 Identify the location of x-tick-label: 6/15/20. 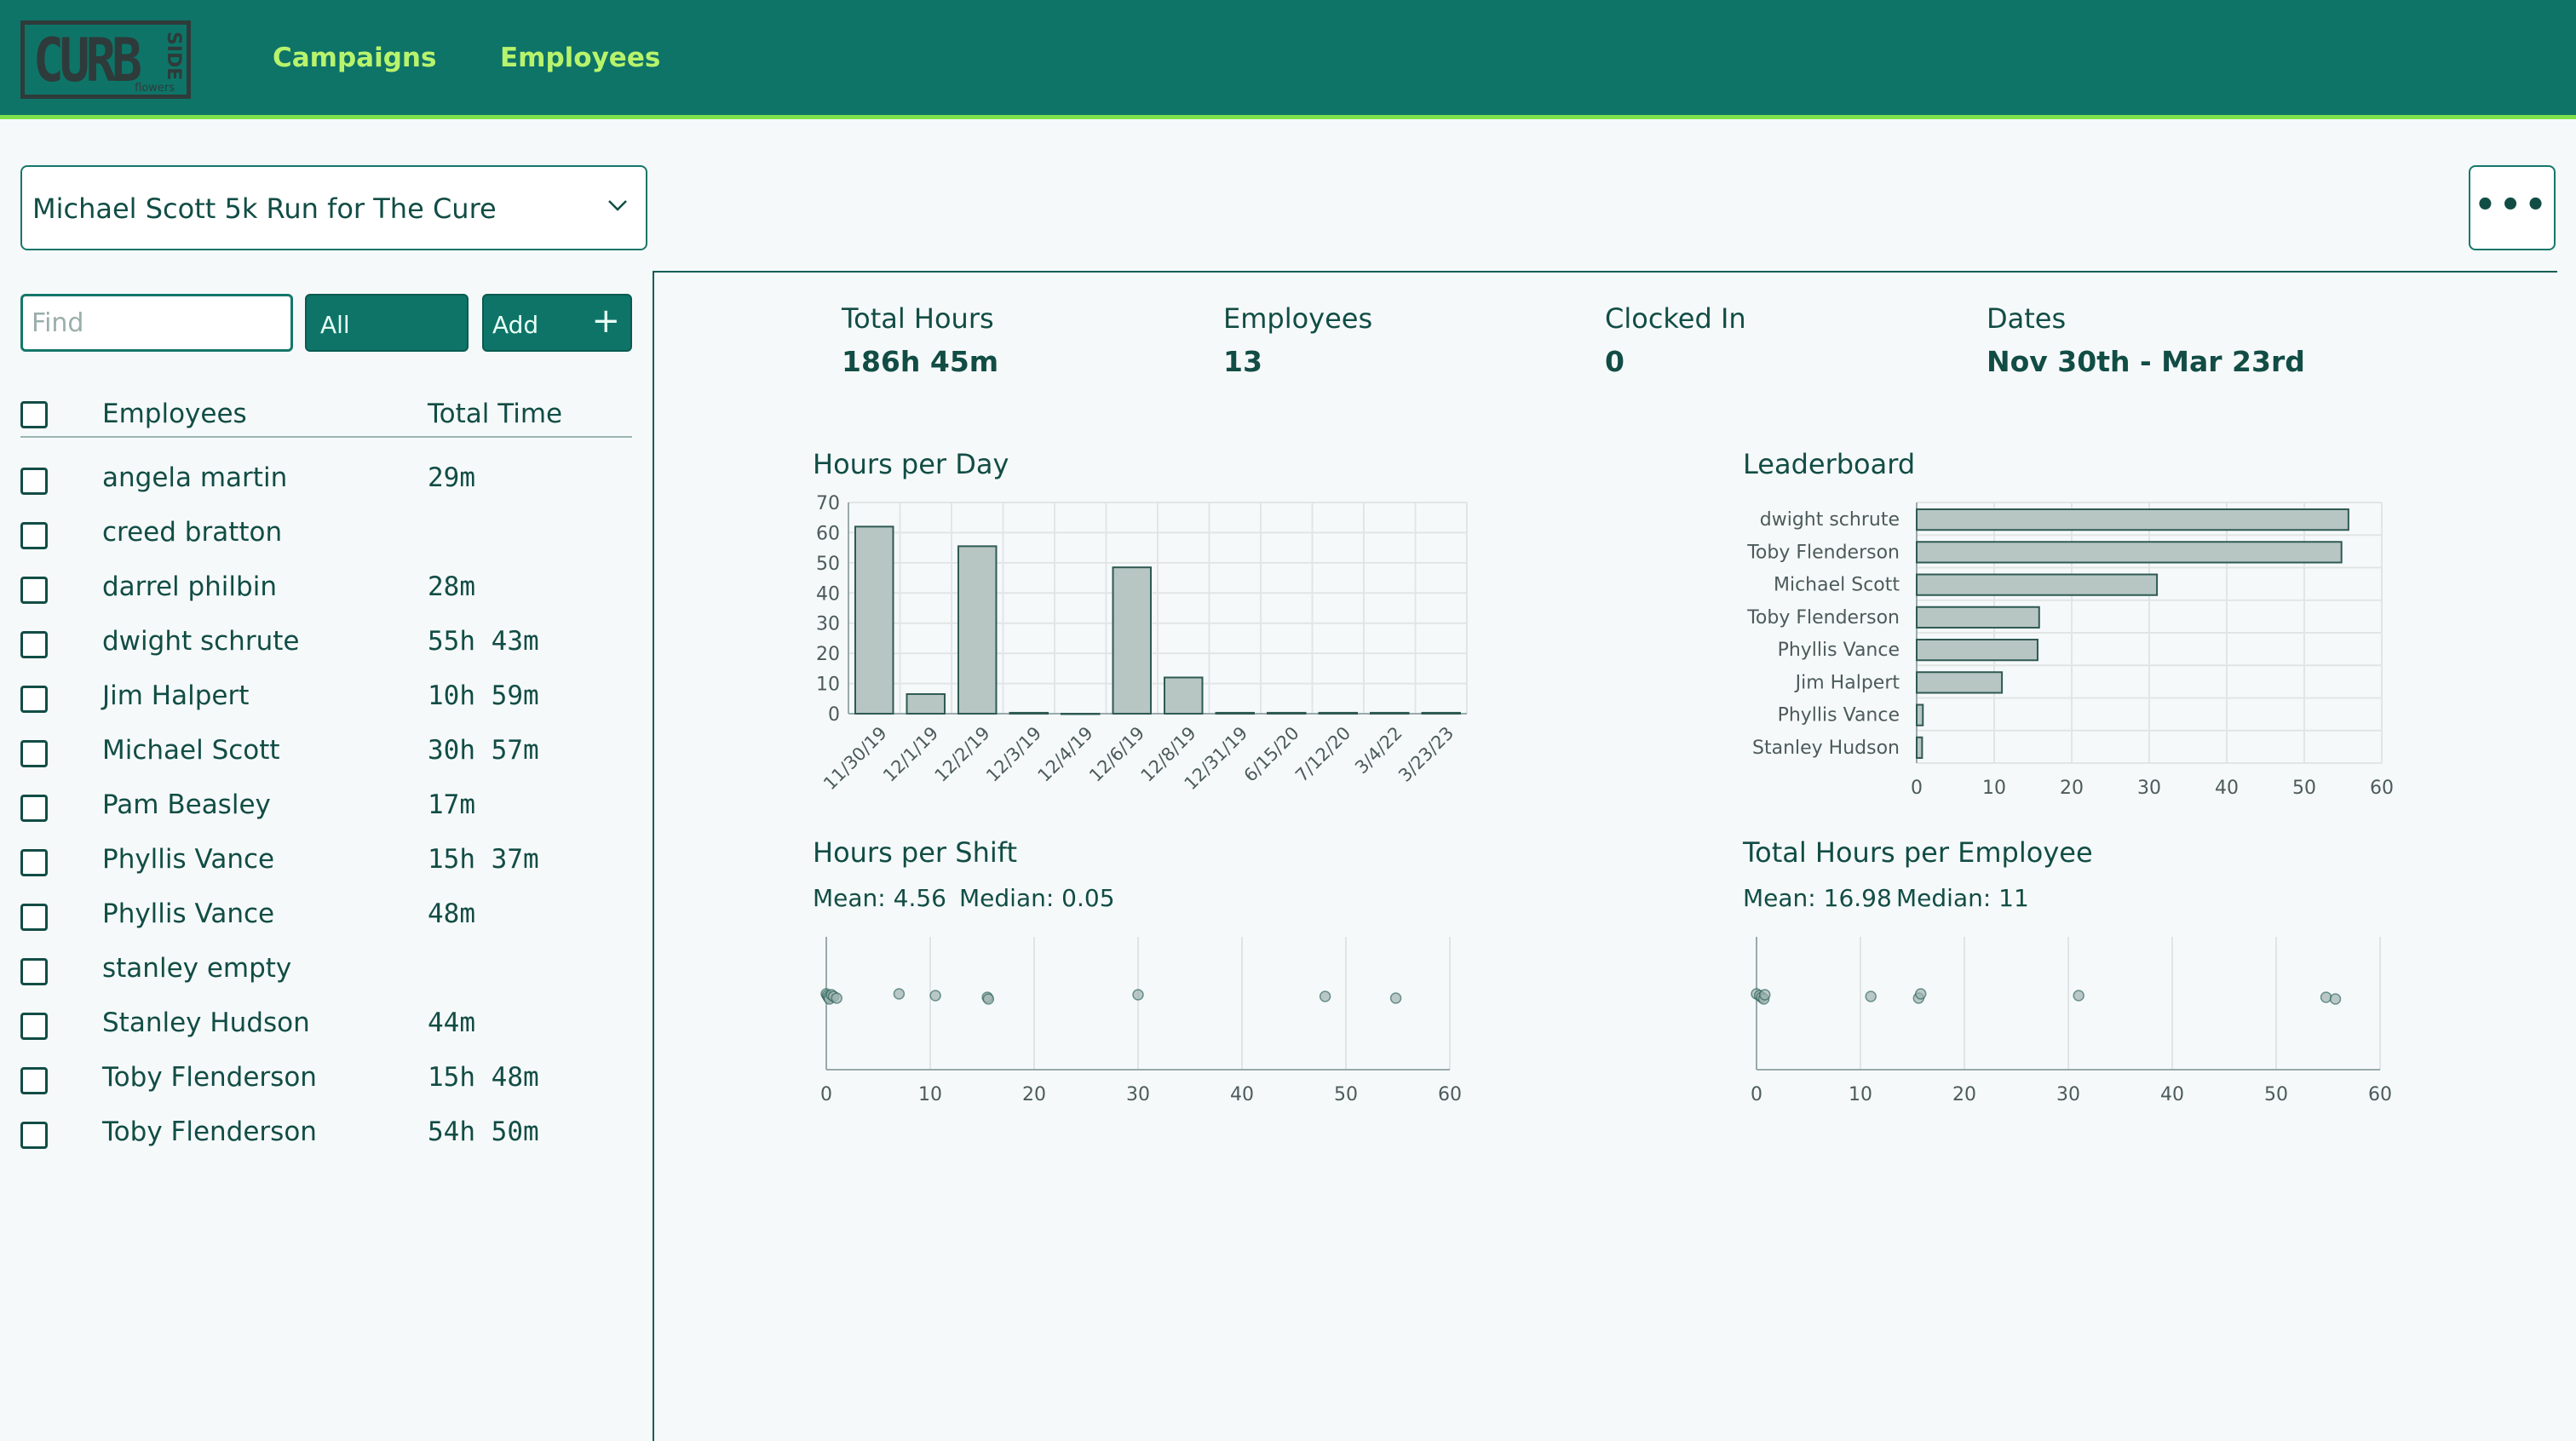
(1271, 754).